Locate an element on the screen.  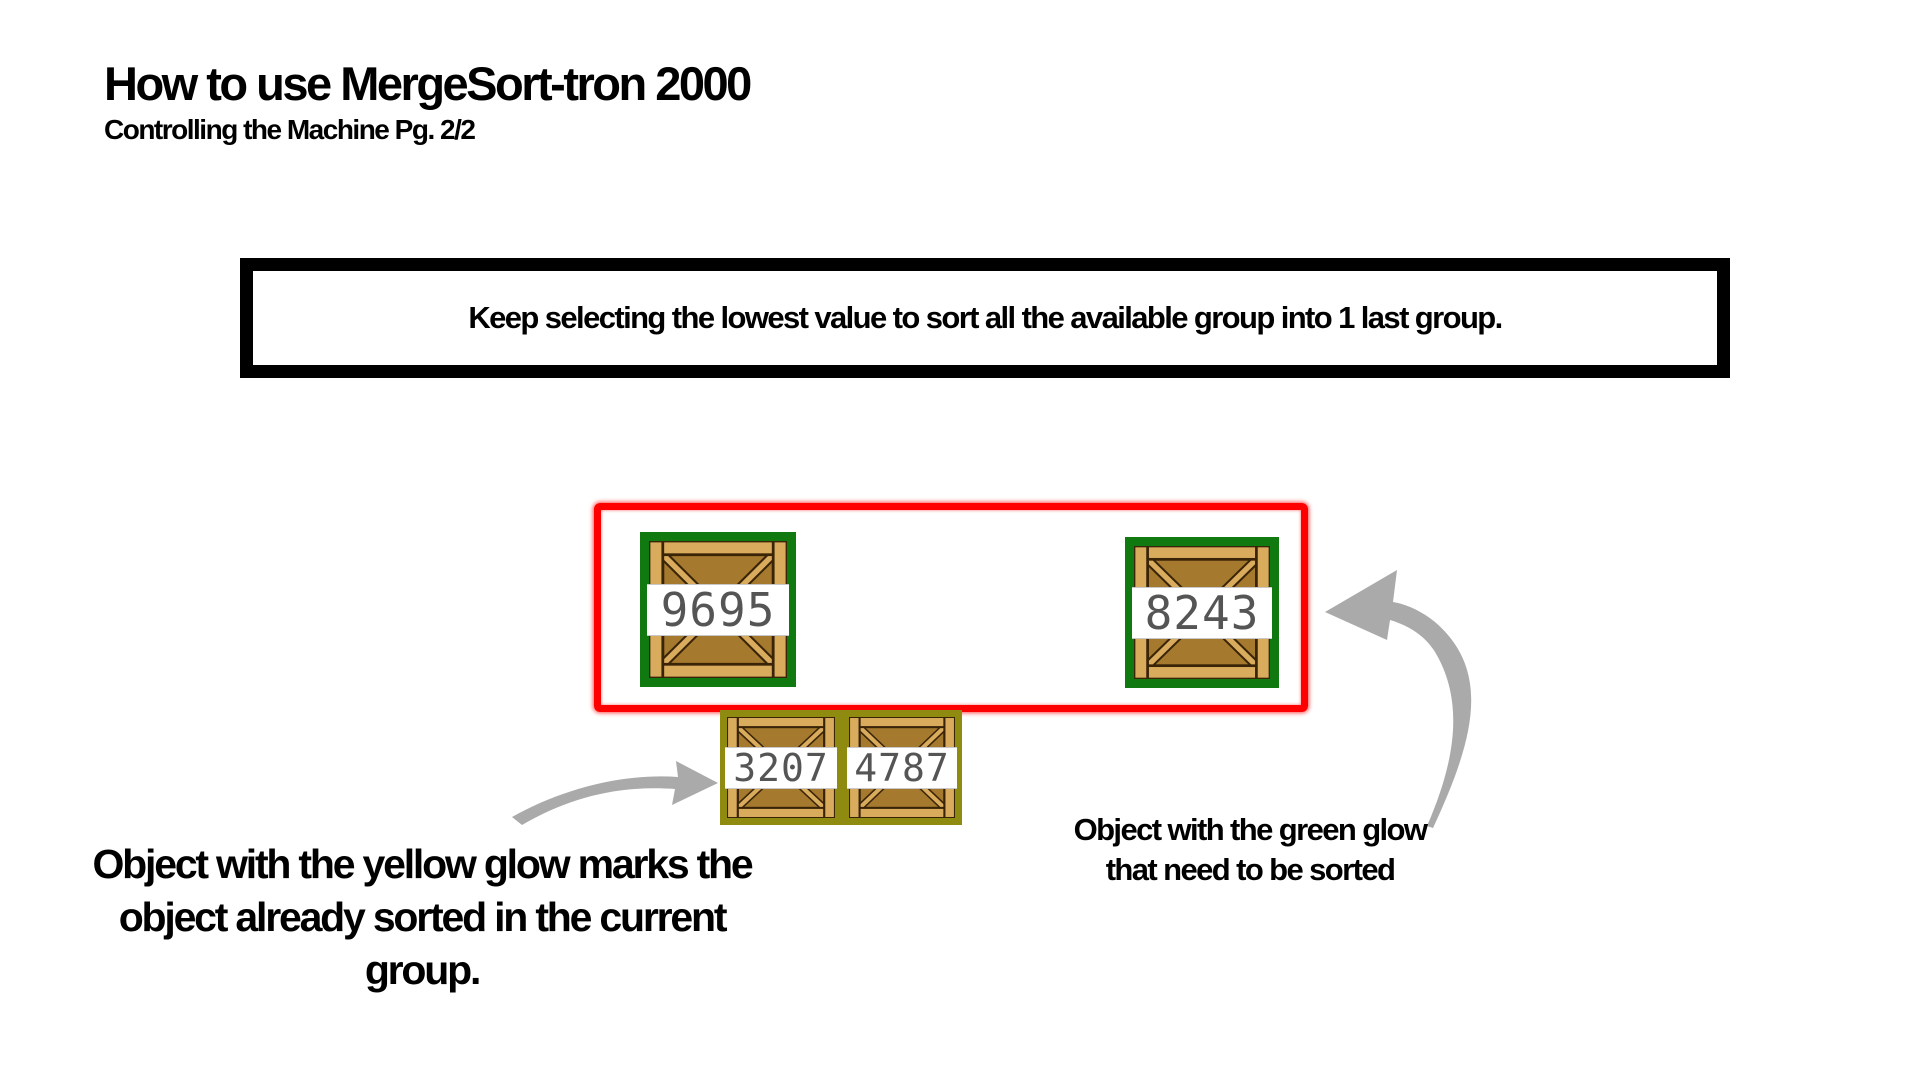
green-crate-8243: 8243 is located at coordinates (1202, 612).